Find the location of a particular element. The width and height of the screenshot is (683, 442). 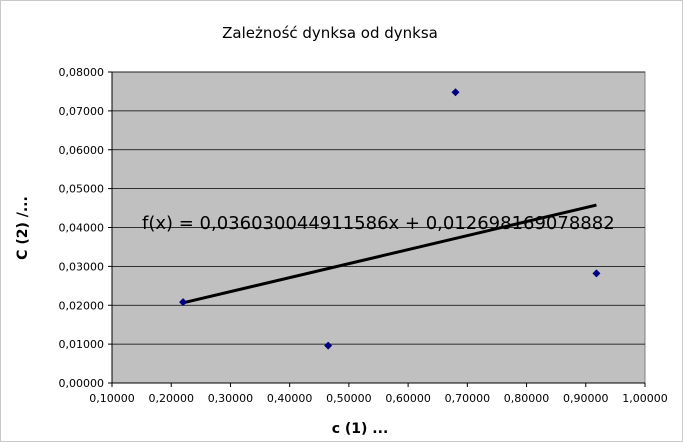

x-tick-label: 0,60000 is located at coordinates (408, 398).